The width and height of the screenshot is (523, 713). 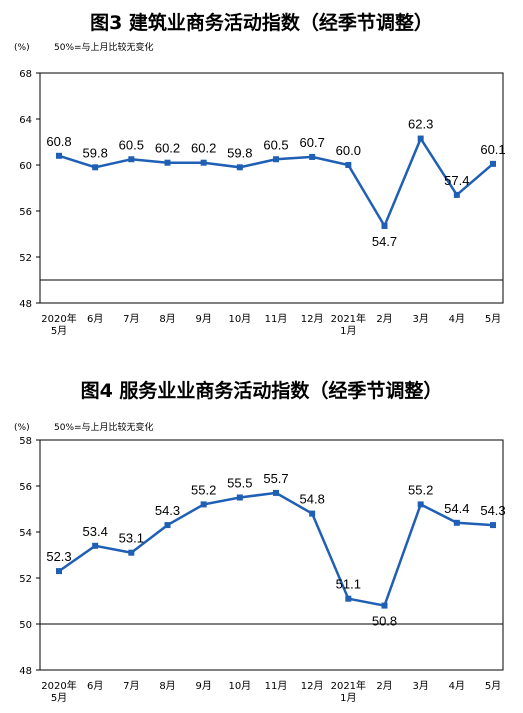 I want to click on data-label: 53.4, so click(x=95, y=531).